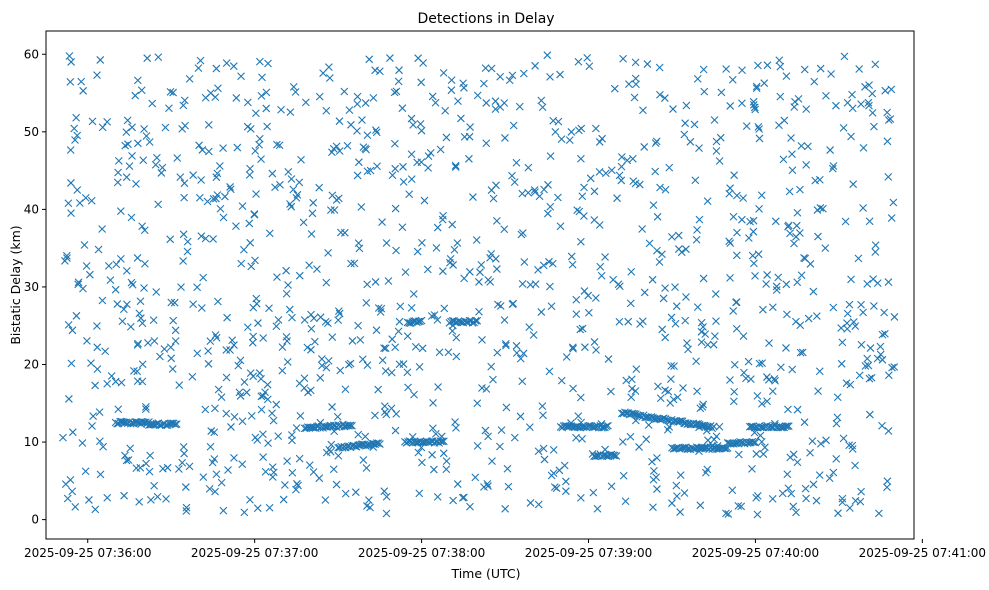 This screenshot has height=590, width=989. What do you see at coordinates (588, 549) in the screenshot?
I see `x-tick: 2025-09-25 07:39:00` at bounding box center [588, 549].